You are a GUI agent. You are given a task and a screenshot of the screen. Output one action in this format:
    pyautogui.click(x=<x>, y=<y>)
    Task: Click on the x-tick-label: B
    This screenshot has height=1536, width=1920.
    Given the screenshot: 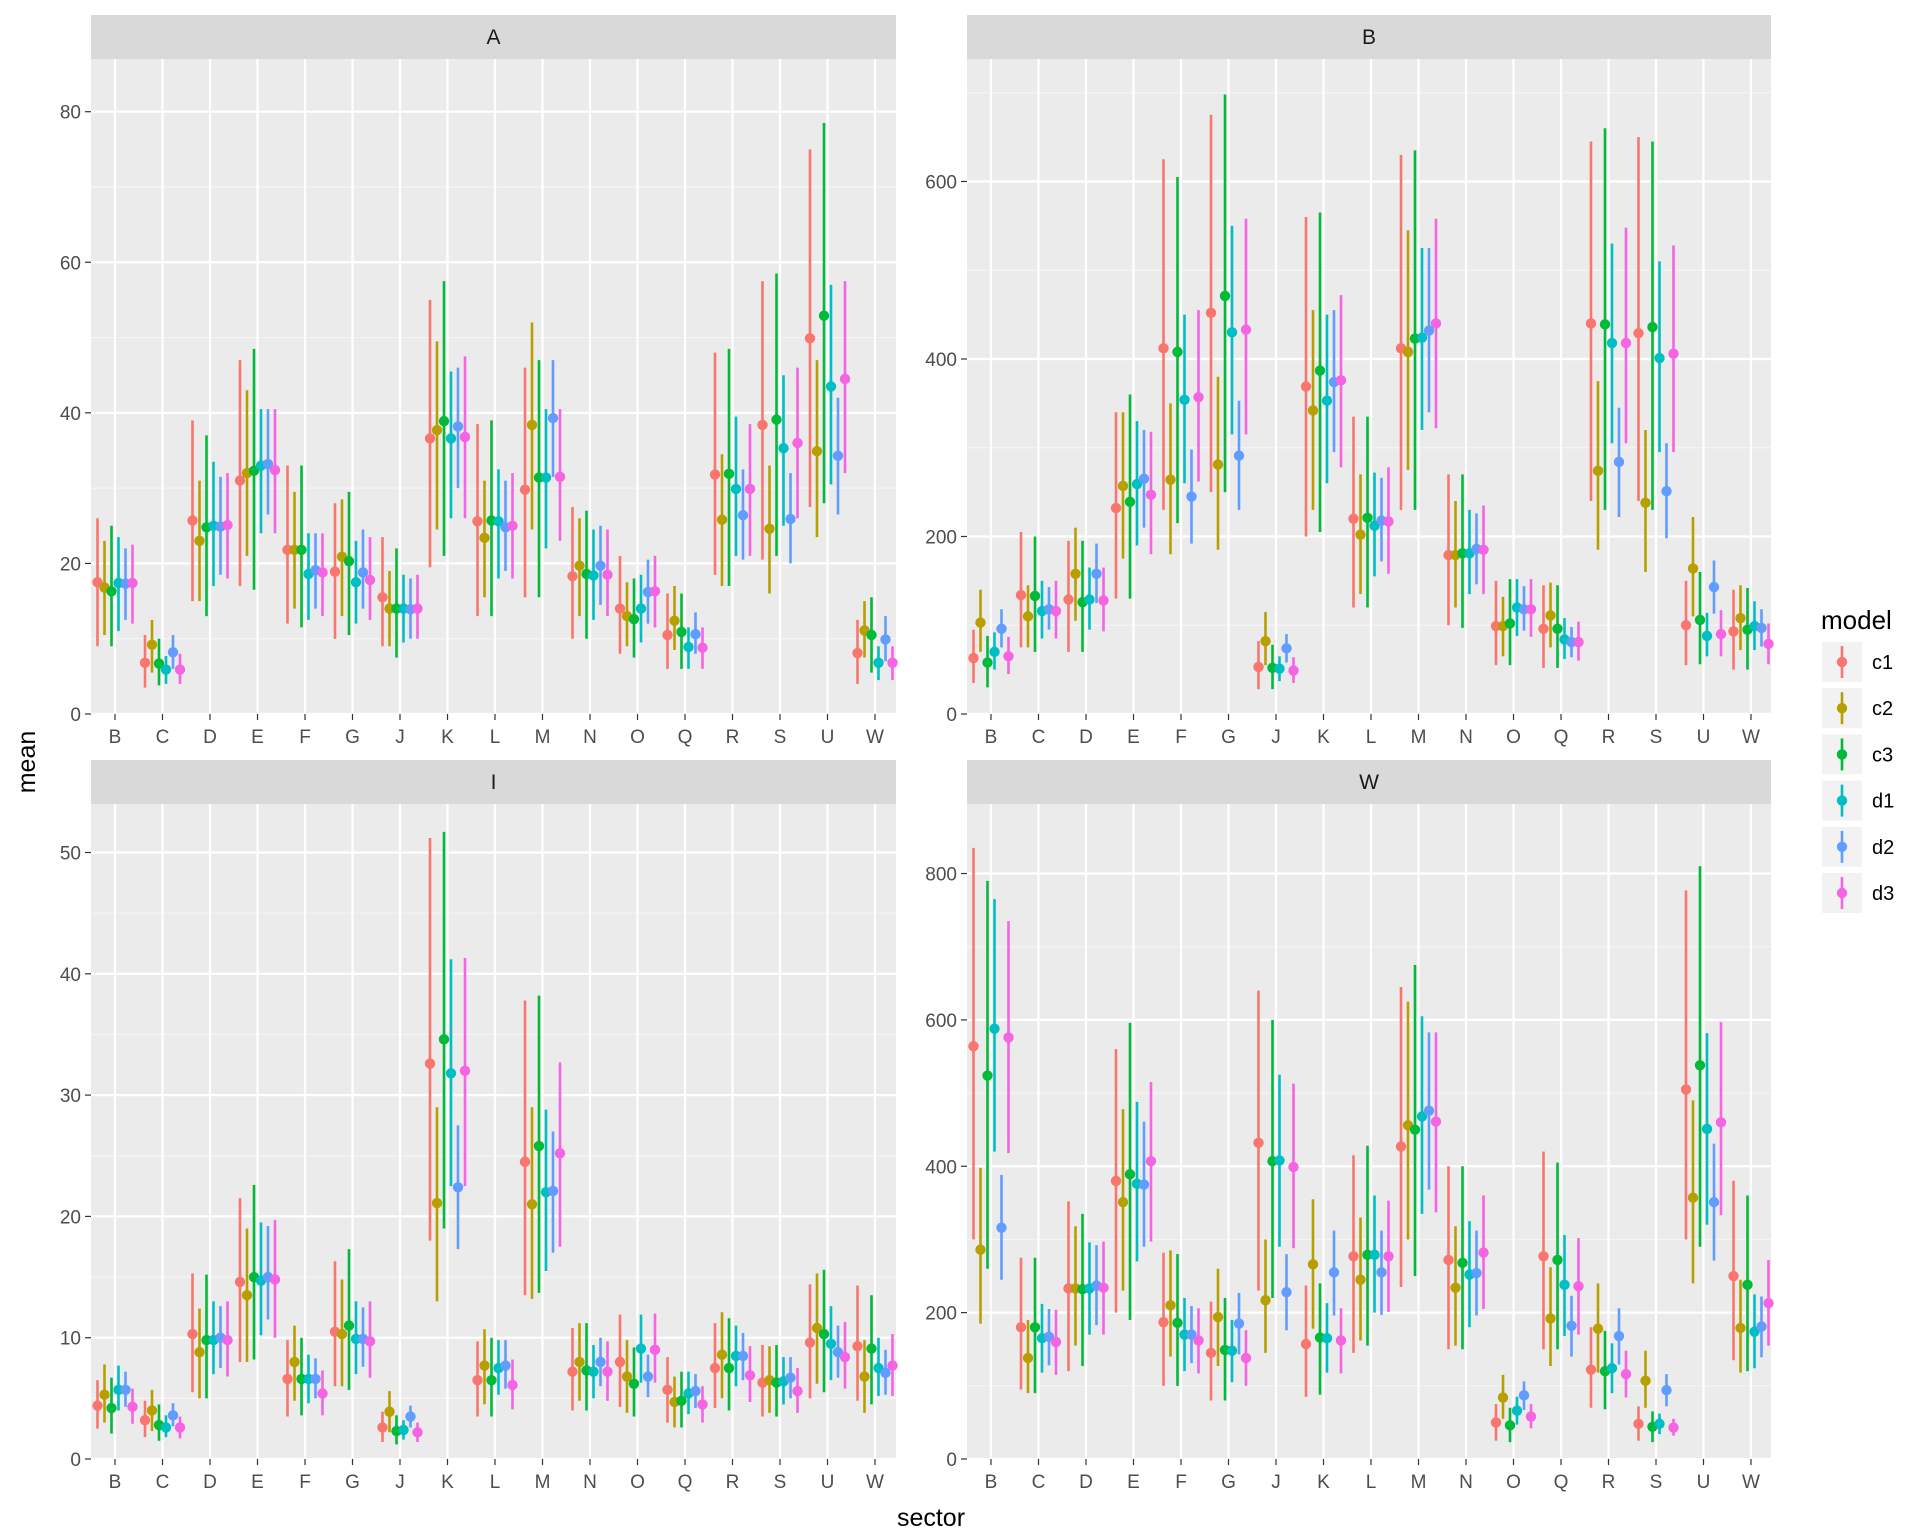 What is the action you would take?
    pyautogui.click(x=115, y=737)
    